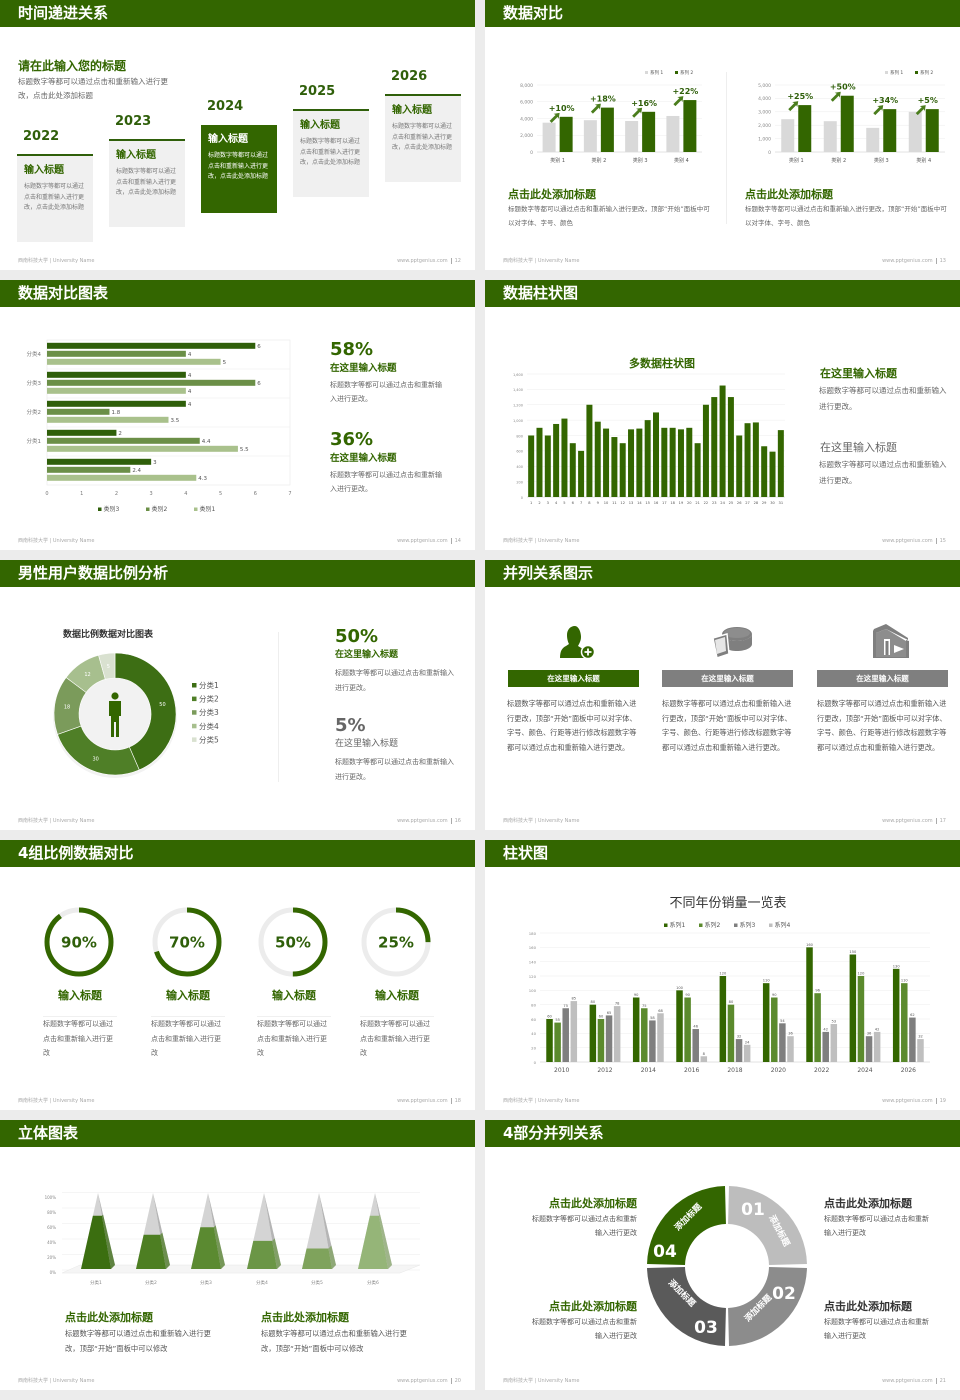 This screenshot has height=1400, width=960. Describe the element at coordinates (644, 103) in the screenshot. I see `growth-label: +16%` at that location.